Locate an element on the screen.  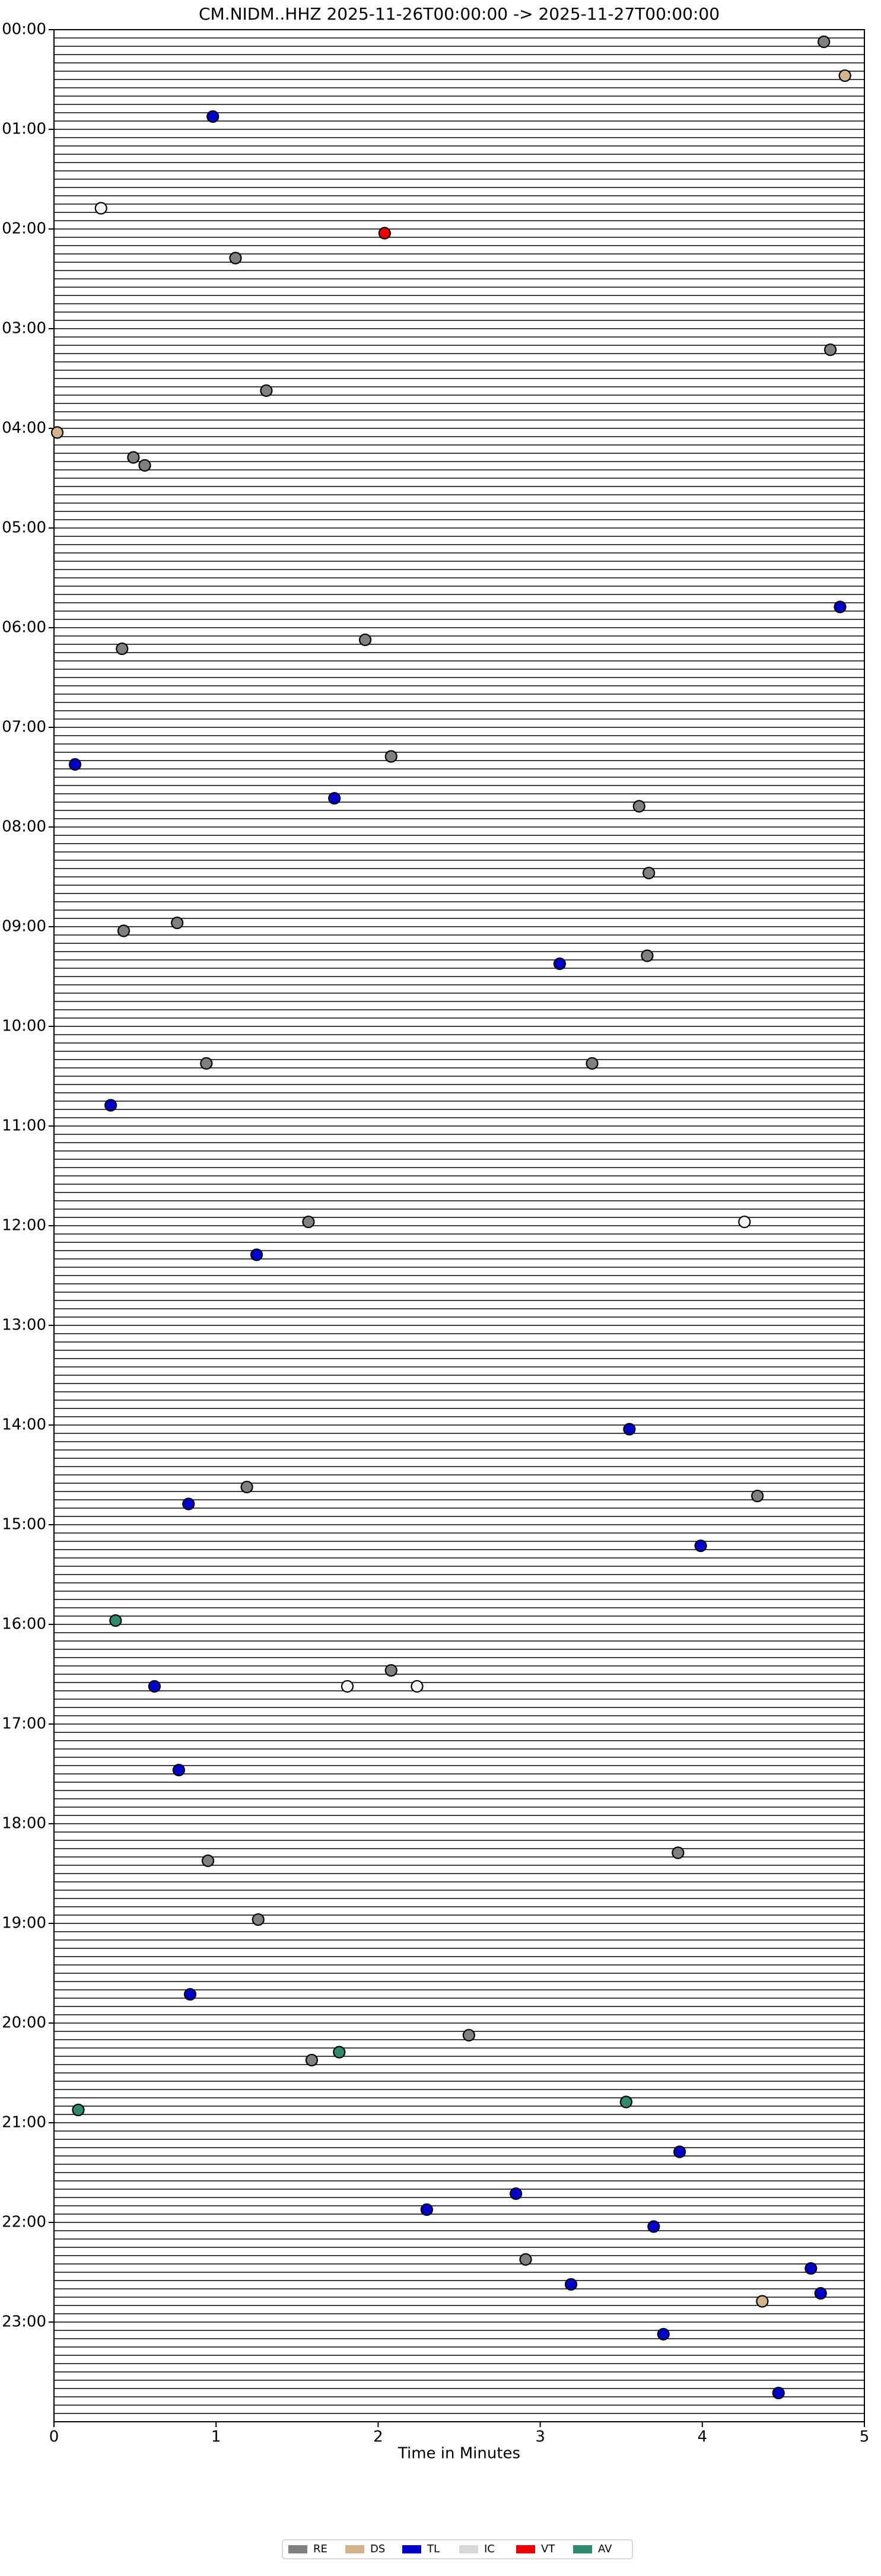
y-tick-label: 20:00 is located at coordinates (24, 2023).